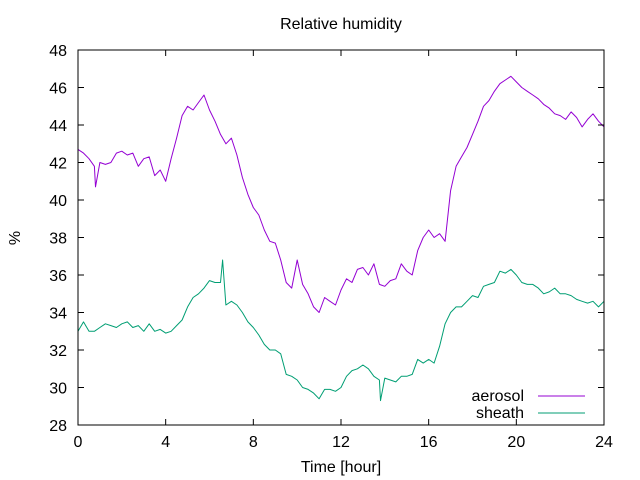 This screenshot has width=640, height=480. Describe the element at coordinates (58, 126) in the screenshot. I see `y-tick-label: 44` at that location.